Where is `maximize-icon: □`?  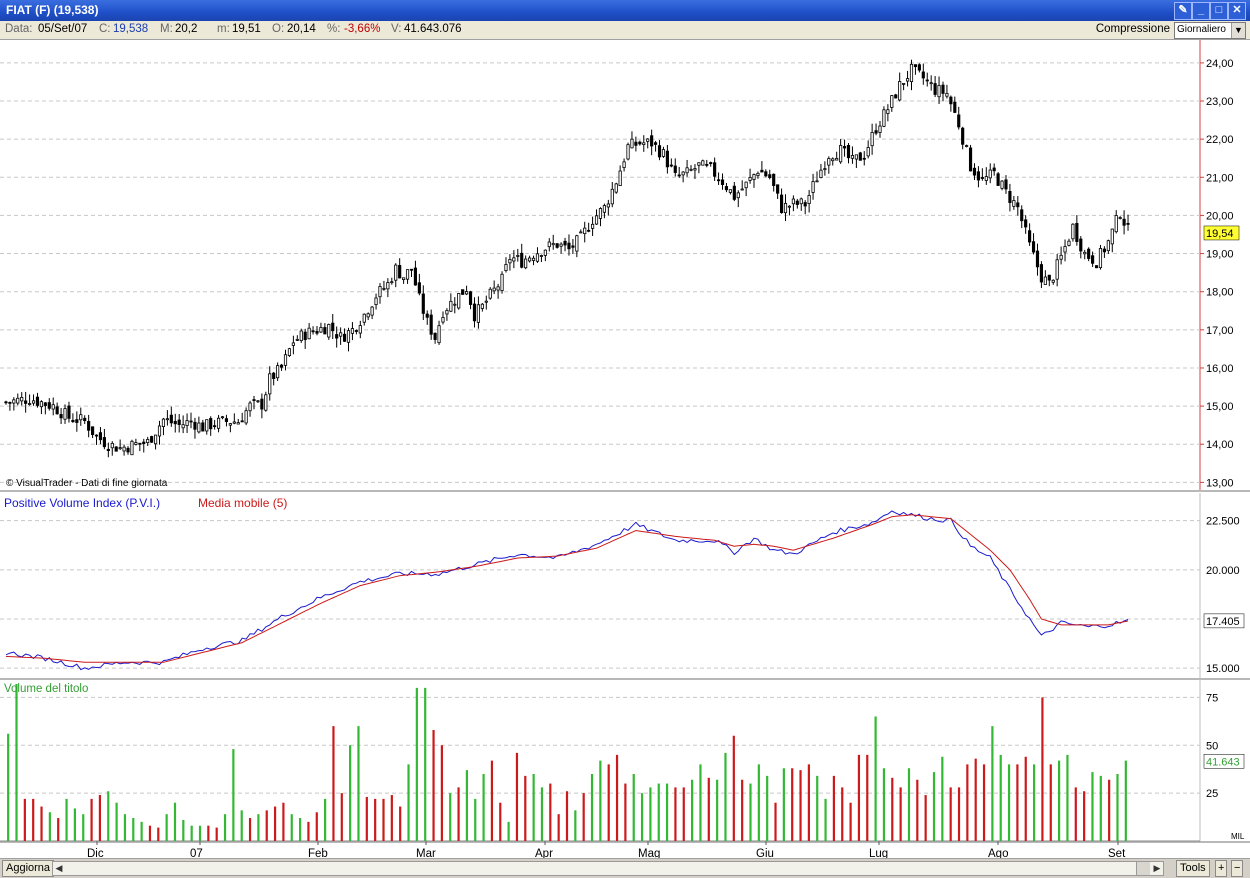
maximize-icon: □ is located at coordinates (1219, 11).